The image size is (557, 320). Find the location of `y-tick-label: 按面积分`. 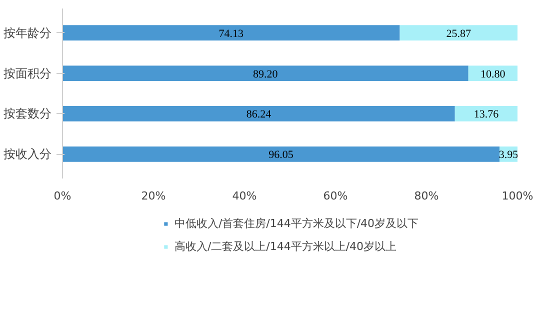

y-tick-label: 按面积分 is located at coordinates (28, 73).